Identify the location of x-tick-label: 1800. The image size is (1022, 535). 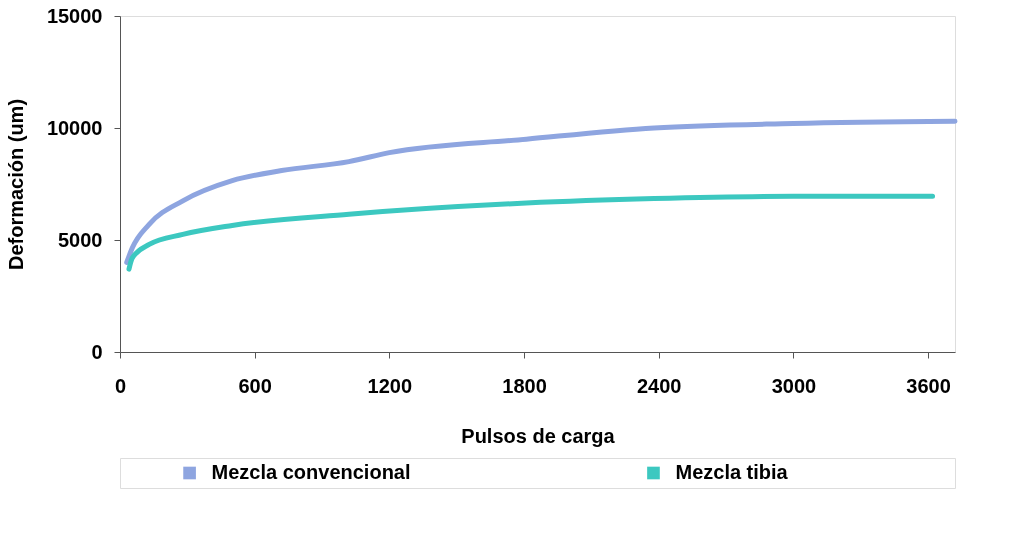
(524, 385).